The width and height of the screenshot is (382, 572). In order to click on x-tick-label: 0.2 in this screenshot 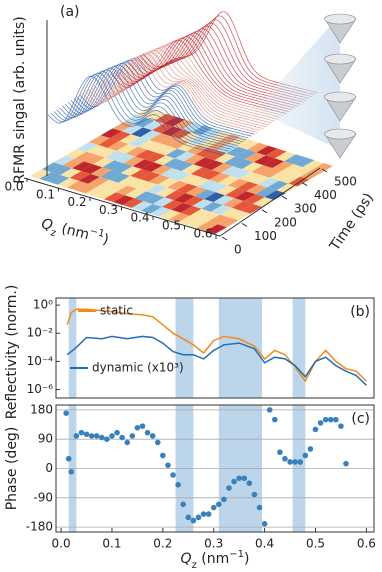, I will do `click(76, 202)`.